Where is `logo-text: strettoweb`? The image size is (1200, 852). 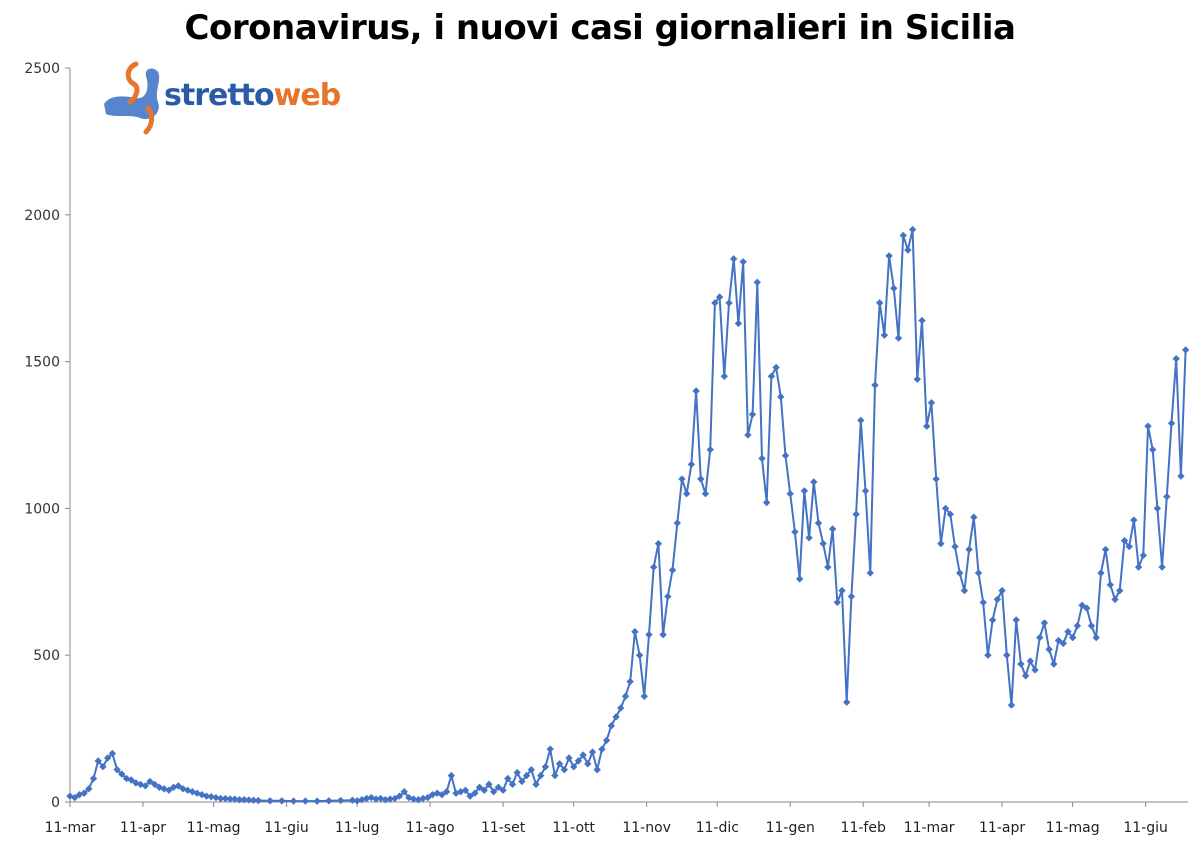
logo-text: strettoweb is located at coordinates (253, 95).